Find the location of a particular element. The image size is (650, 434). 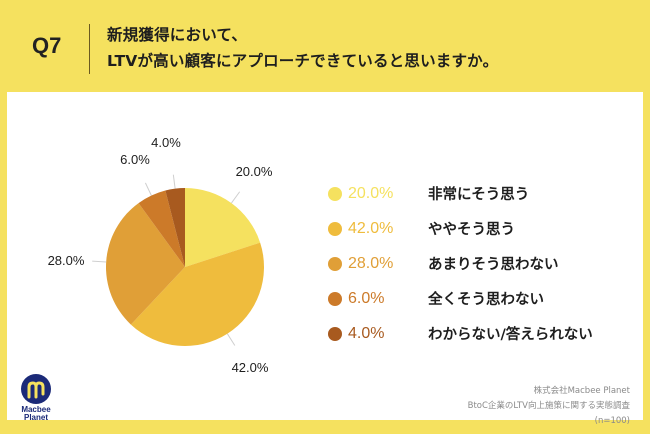

pie-data-label: 28.0% is located at coordinates (66, 260).